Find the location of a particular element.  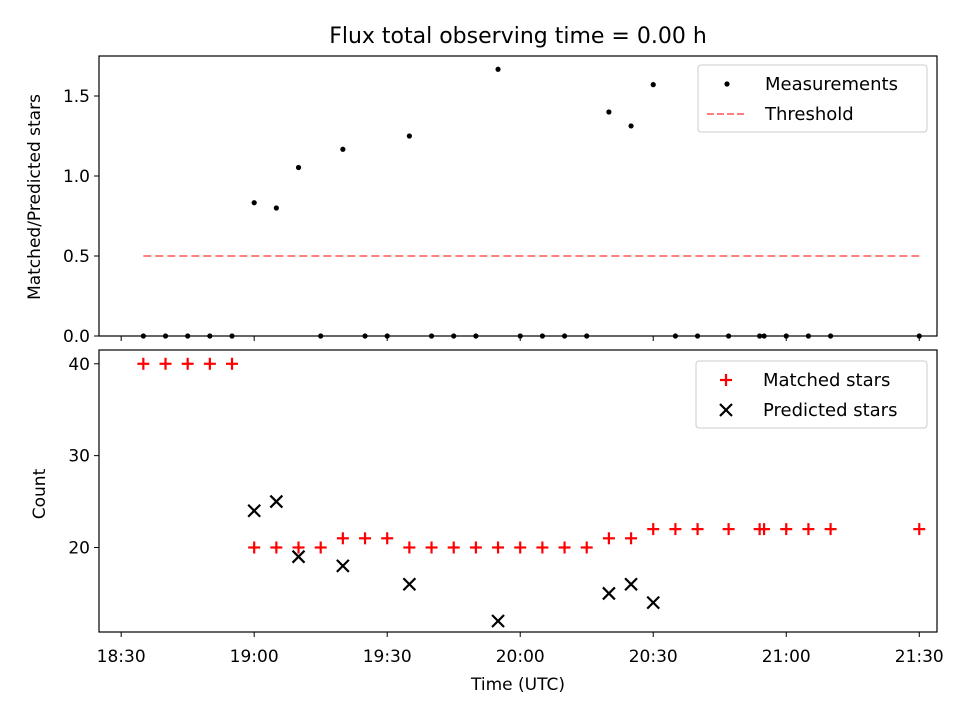

x-tick-label: 20:00 is located at coordinates (520, 657).